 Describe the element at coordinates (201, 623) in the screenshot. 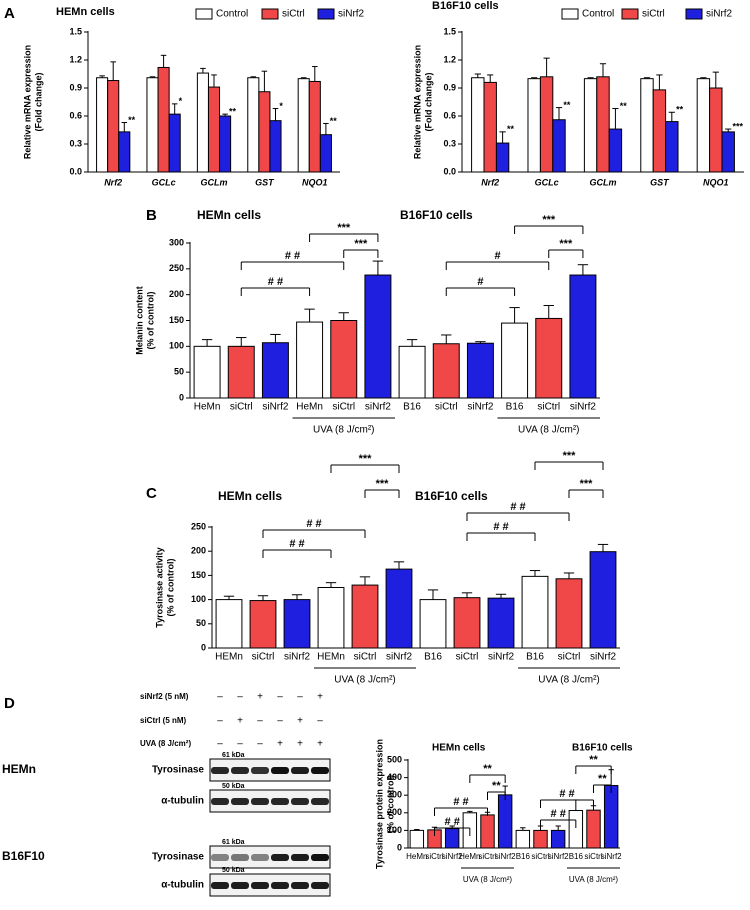

I see `y-tick-label: 50` at that location.